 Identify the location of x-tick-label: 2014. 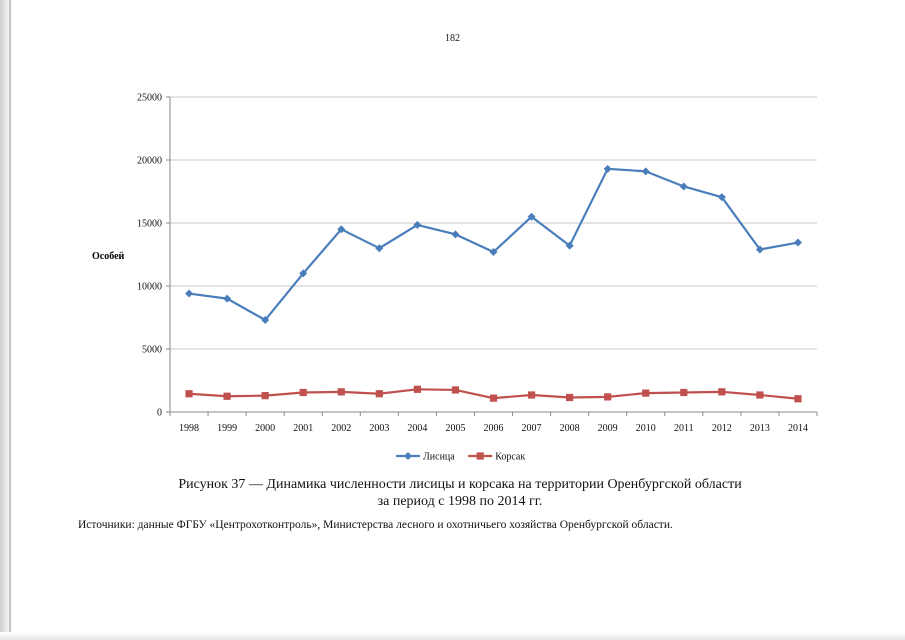
(798, 428).